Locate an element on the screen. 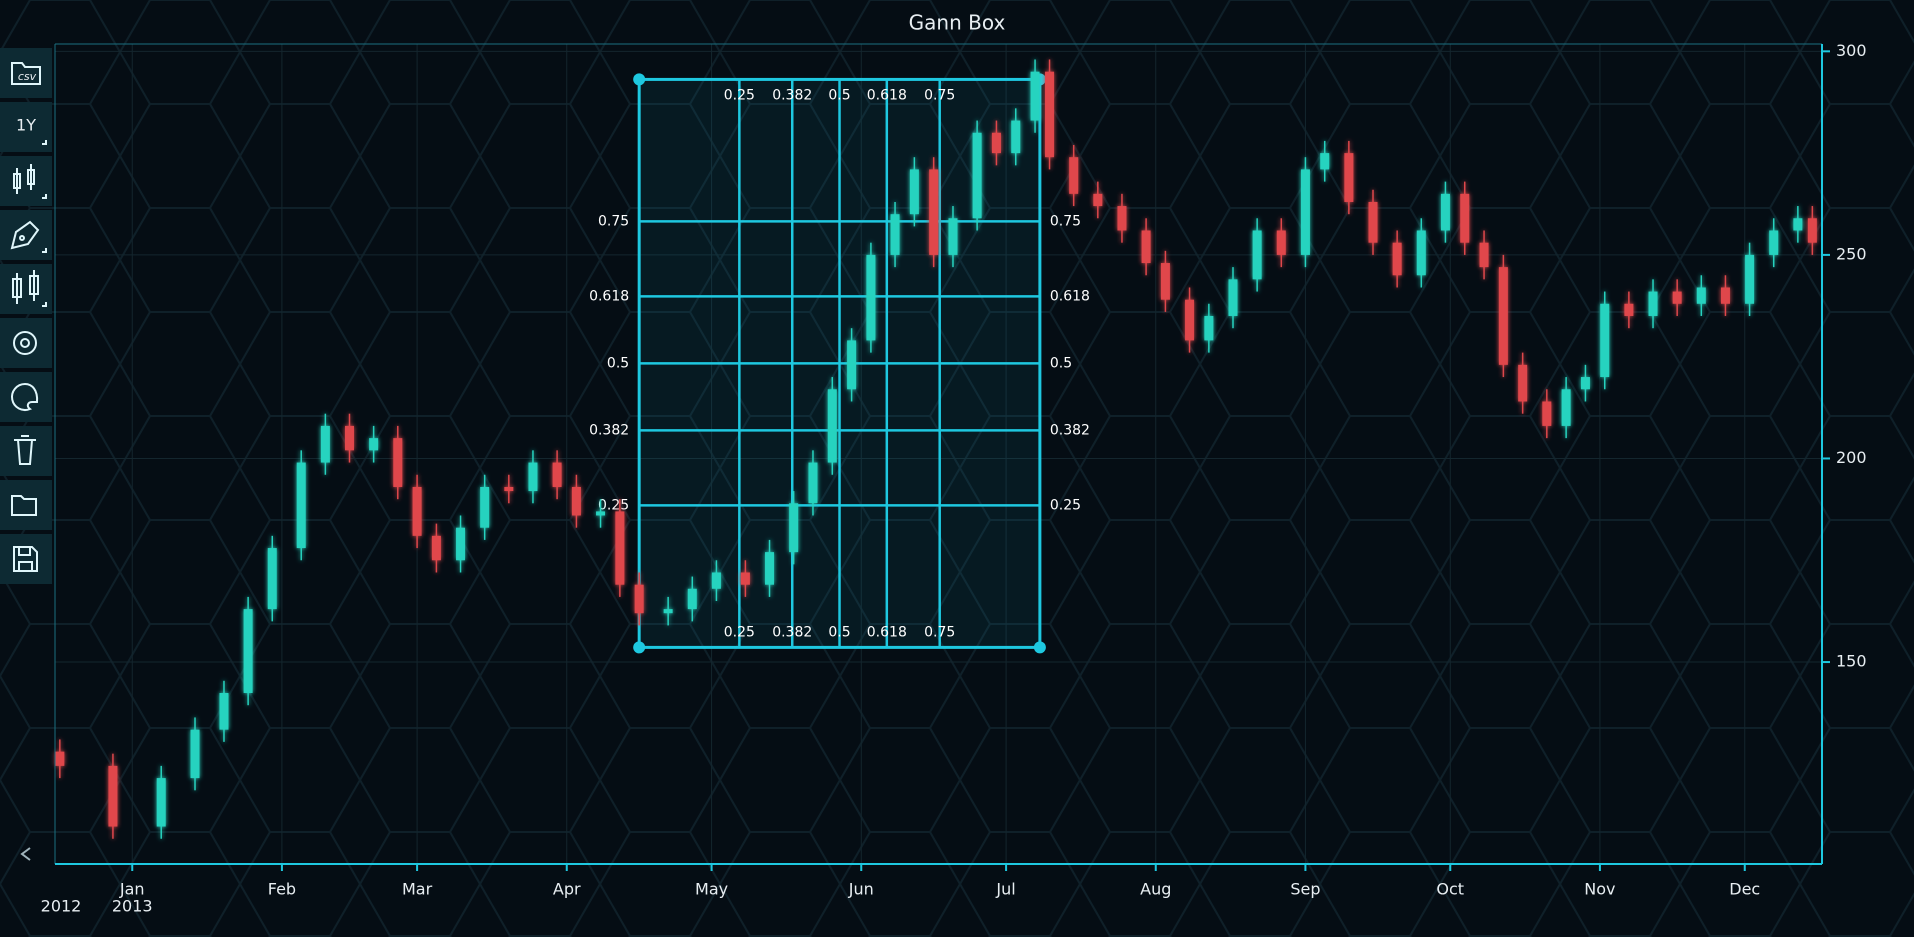 This screenshot has height=937, width=1914. y-tick-label: 300 is located at coordinates (1851, 50).